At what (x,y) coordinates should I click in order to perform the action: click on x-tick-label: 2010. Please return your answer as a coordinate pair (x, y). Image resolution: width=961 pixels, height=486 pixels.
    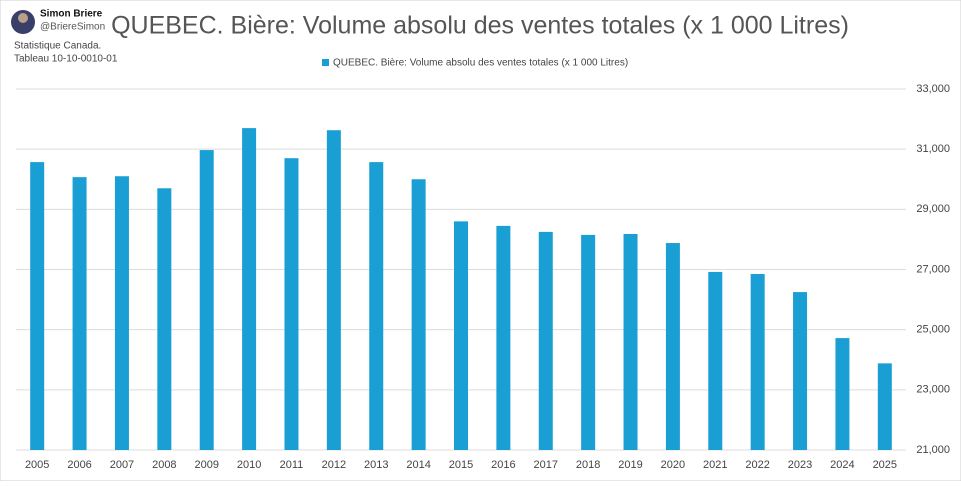
    Looking at the image, I should click on (249, 465).